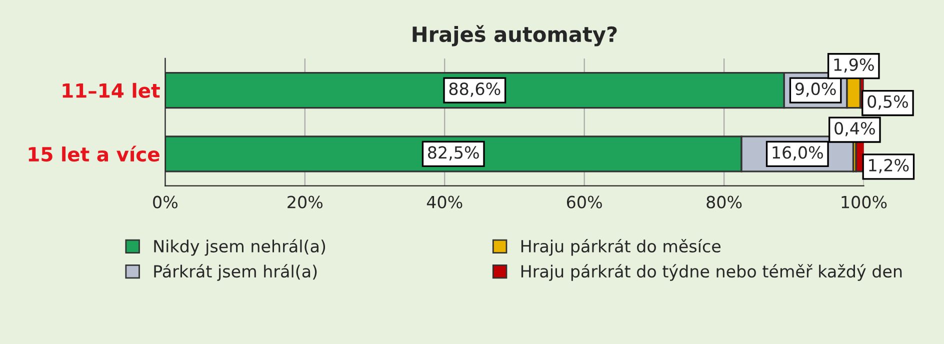 The image size is (944, 344). What do you see at coordinates (305, 202) in the screenshot?
I see `x-tick-label: 20%` at bounding box center [305, 202].